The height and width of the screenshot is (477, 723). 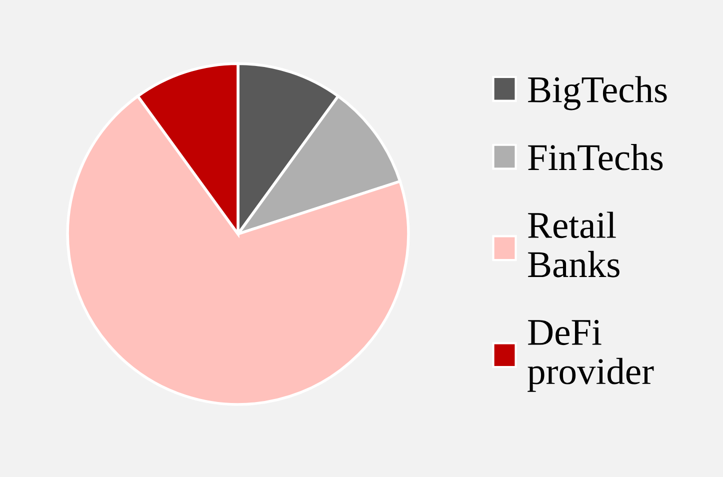 What do you see at coordinates (591, 356) in the screenshot?
I see `legend-label: DeFi provider` at bounding box center [591, 356].